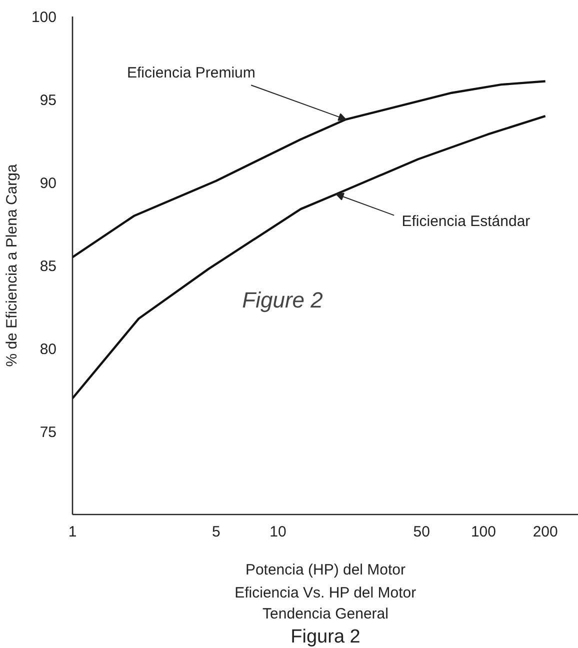  I want to click on y-tick-label: 100, so click(44, 17).